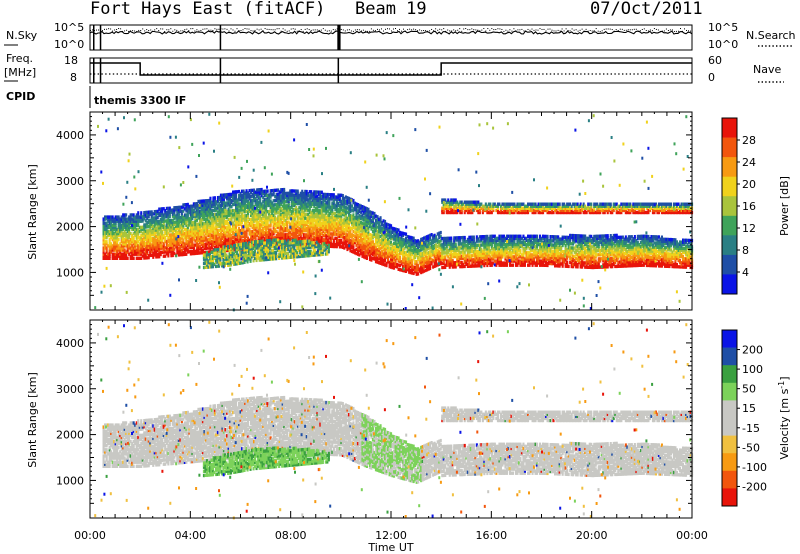 This screenshot has width=800, height=554. What do you see at coordinates (767, 69) in the screenshot?
I see `nave-label: Nave` at bounding box center [767, 69].